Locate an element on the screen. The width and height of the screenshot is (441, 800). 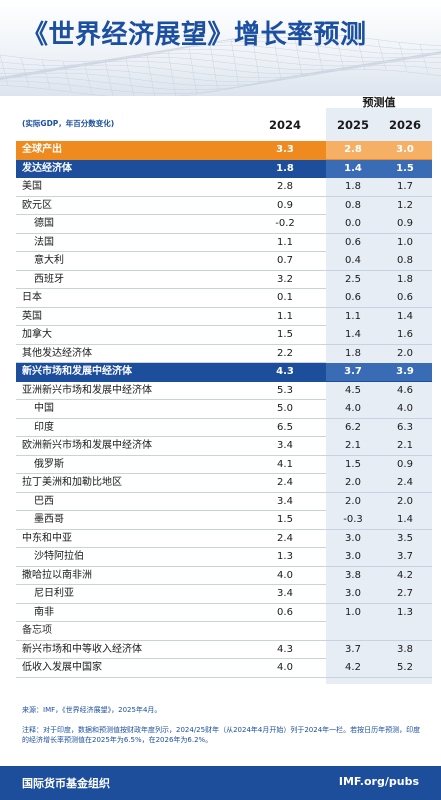
value-cell-2024: 3.3 is located at coordinates (285, 149).